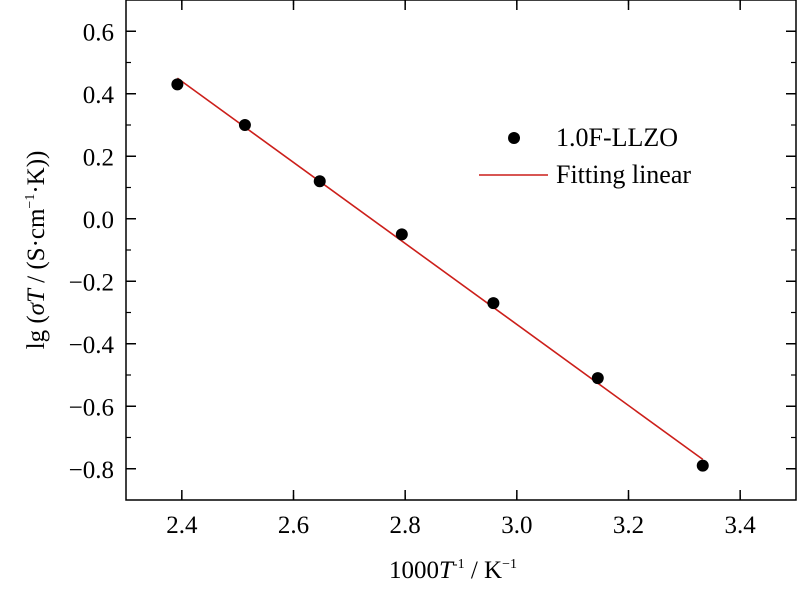  What do you see at coordinates (461, 525) in the screenshot?
I see `x-tick-labels: 2.4 2.6 2.8 3.0 3.2 3.4` at bounding box center [461, 525].